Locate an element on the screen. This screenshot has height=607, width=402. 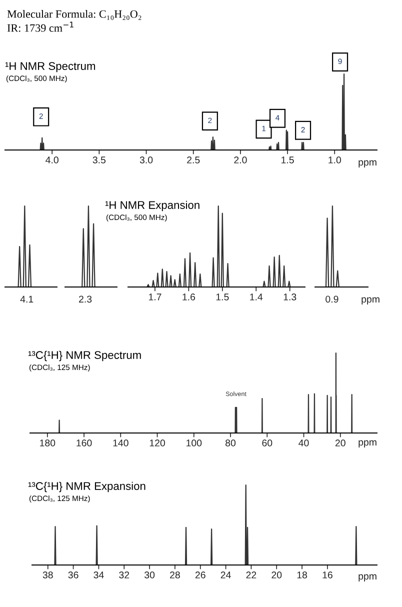
text: IR: 1739 cm$^{−1}$ is located at coordinates (40, 27).